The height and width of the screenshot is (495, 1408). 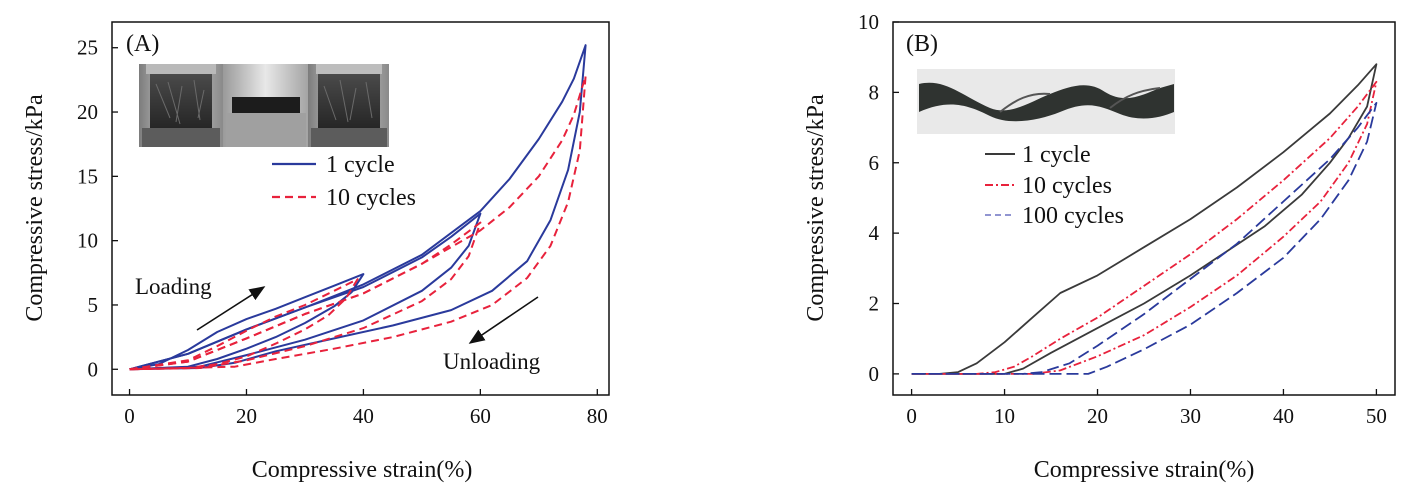 What do you see at coordinates (129, 416) in the screenshot?
I see `panel-a-xtick-label-0: 0` at bounding box center [129, 416].